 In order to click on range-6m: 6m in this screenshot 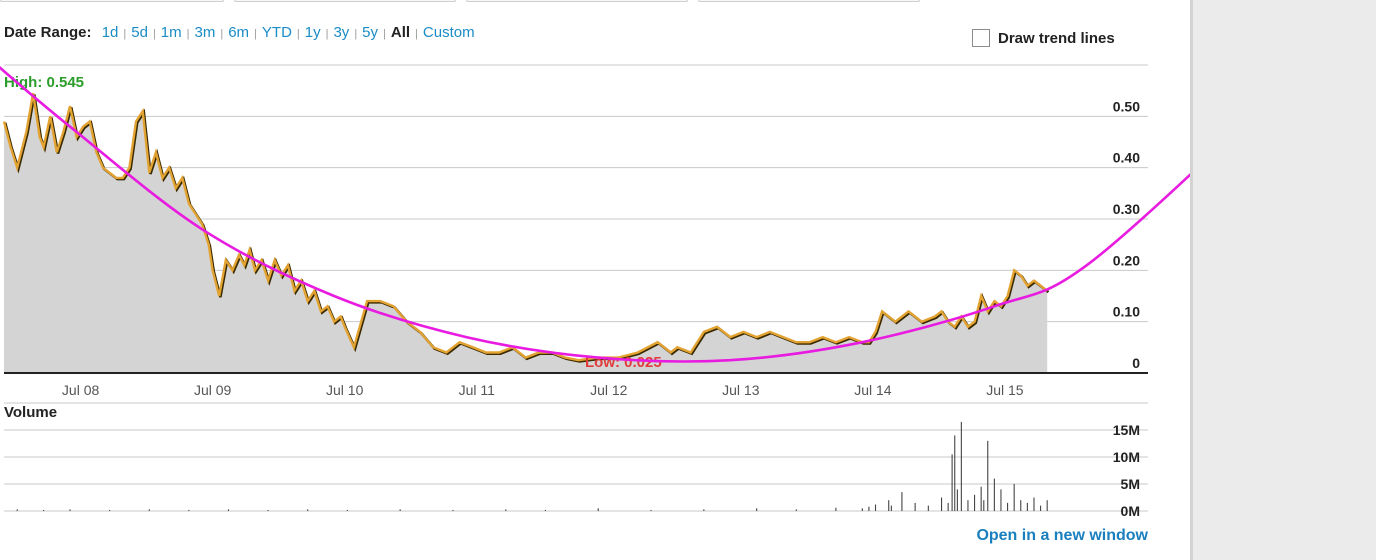, I will do `click(239, 32)`.